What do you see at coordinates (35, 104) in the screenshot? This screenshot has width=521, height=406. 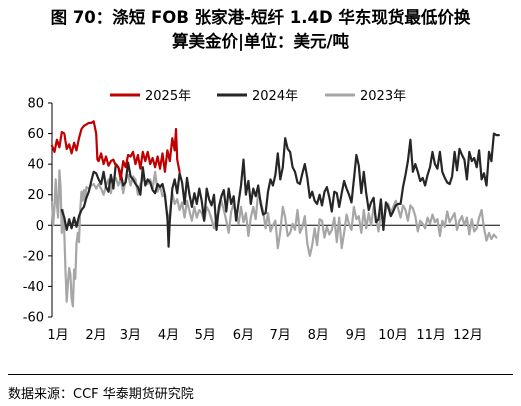 I see `y-tick-label: 80` at bounding box center [35, 104].